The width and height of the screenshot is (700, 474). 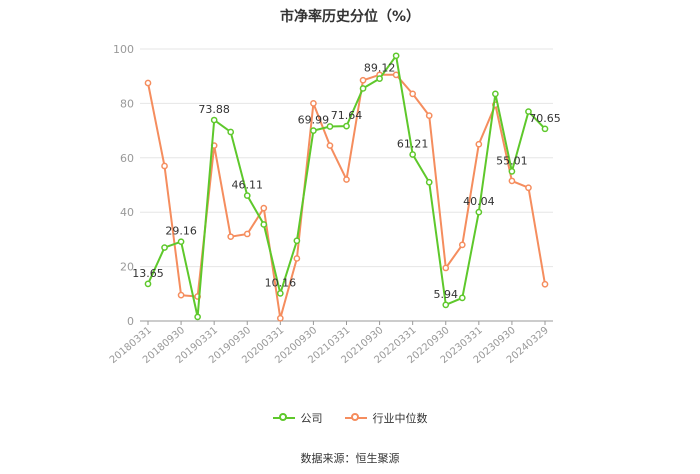 What do you see at coordinates (311, 418) in the screenshot?
I see `legend-company-label: 公司` at bounding box center [311, 418].